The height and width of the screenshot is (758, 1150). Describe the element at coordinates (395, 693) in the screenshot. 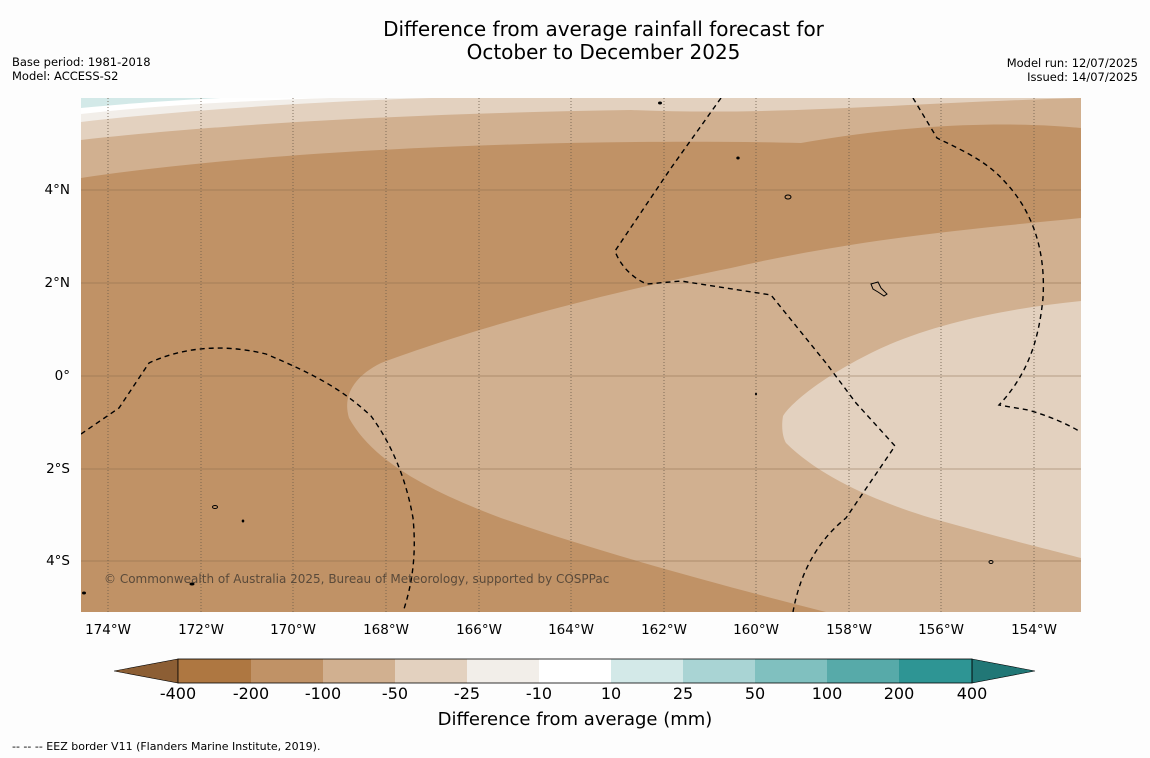

I see `colorbar-tick: -50` at that location.